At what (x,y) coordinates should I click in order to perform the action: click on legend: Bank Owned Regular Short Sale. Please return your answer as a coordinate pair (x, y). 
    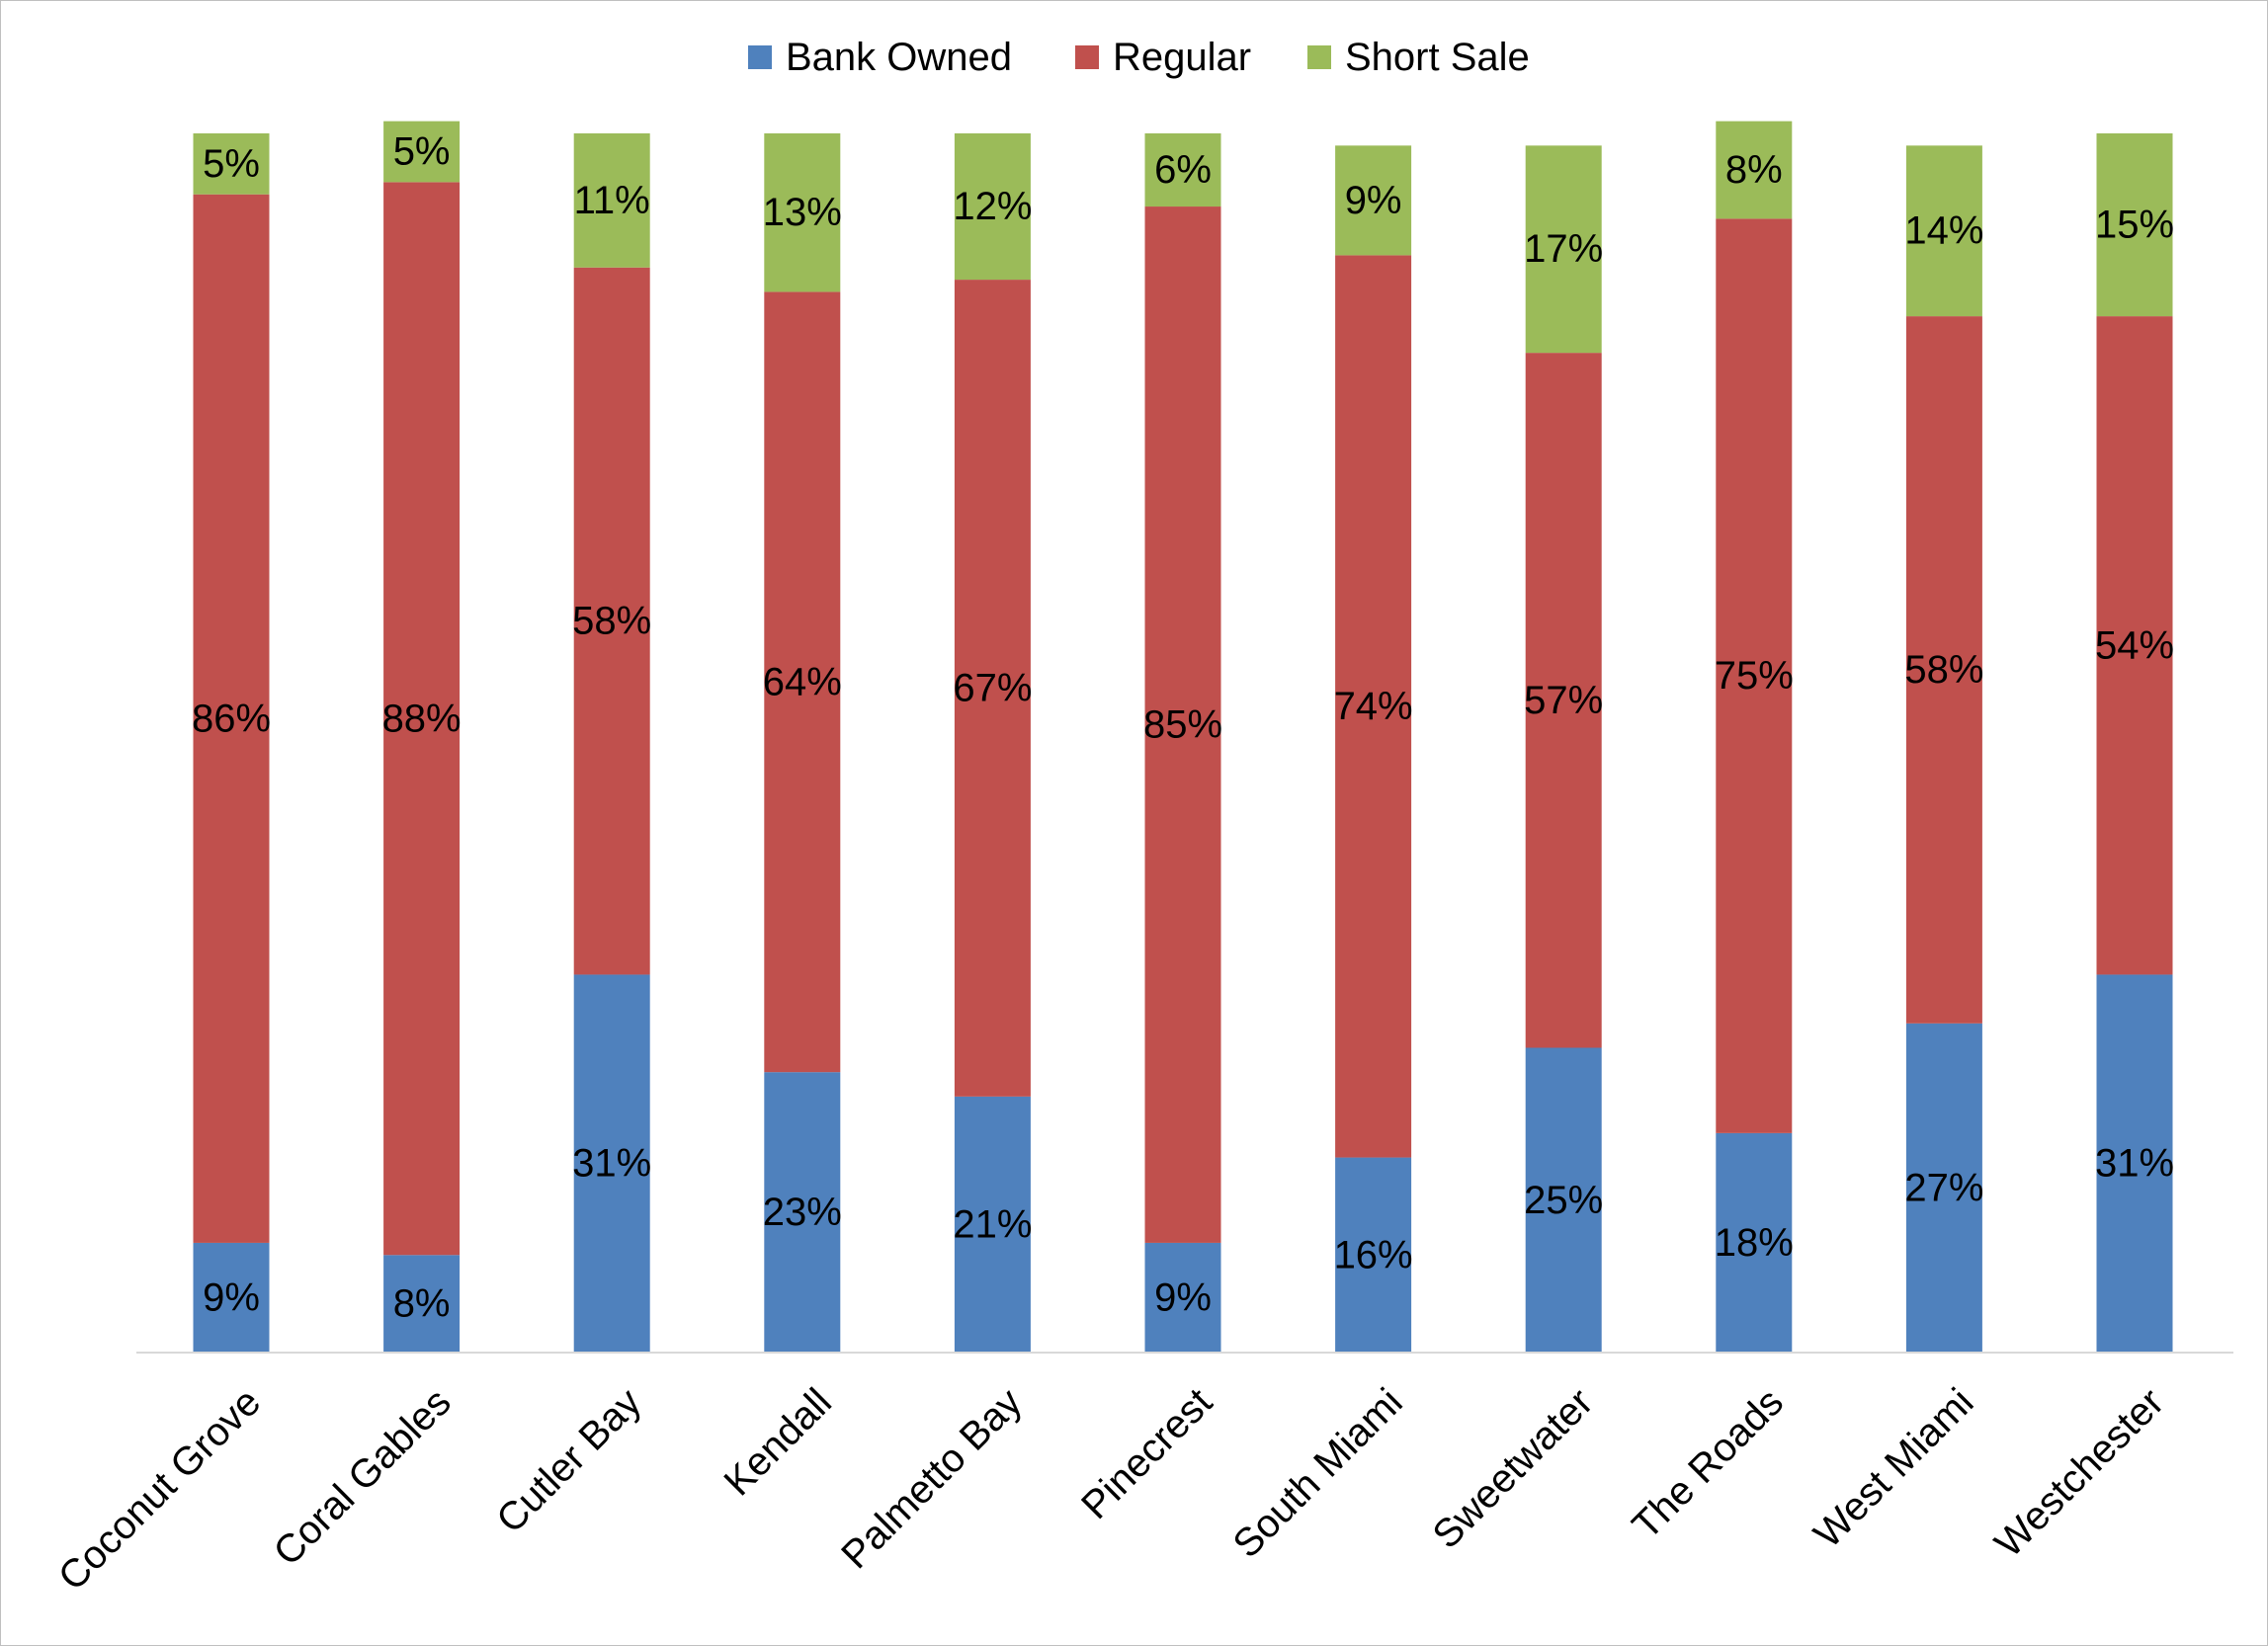
    Looking at the image, I should click on (1139, 57).